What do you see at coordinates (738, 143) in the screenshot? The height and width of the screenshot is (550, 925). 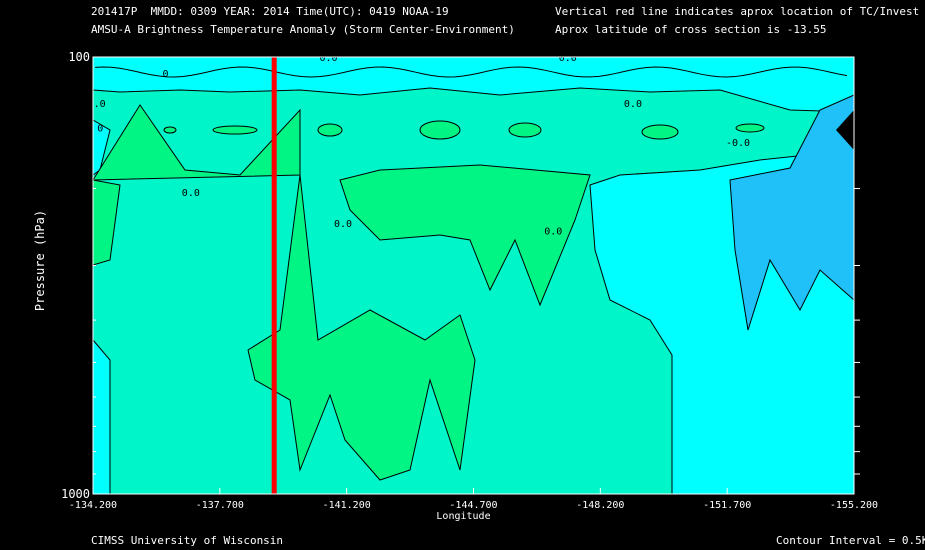 I see `contour-label: -0.0` at bounding box center [738, 143].